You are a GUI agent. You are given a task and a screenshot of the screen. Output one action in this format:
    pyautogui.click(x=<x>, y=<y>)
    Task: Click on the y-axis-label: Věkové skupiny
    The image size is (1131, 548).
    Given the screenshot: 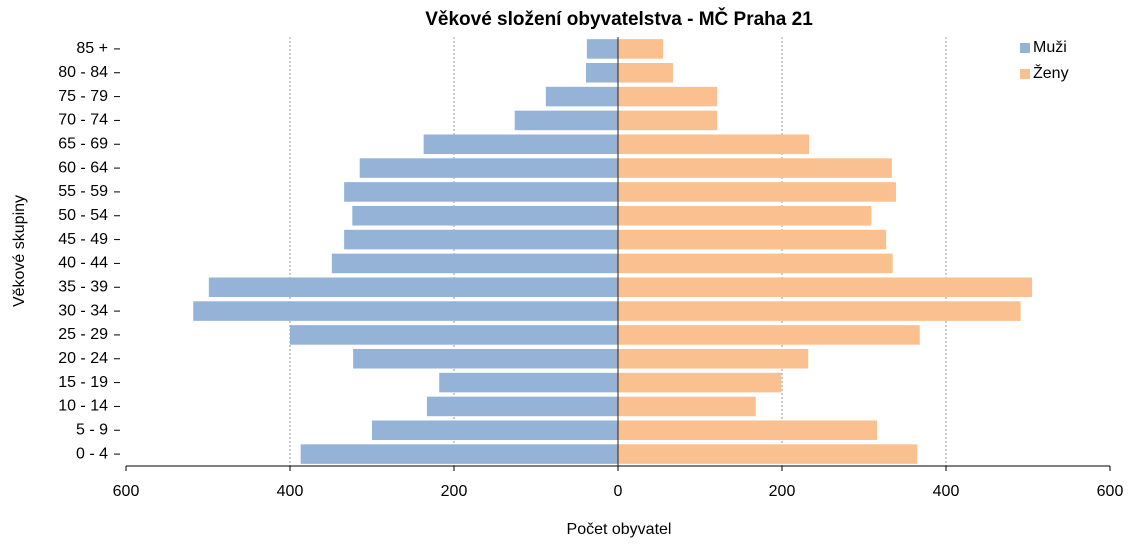 What is the action you would take?
    pyautogui.click(x=19, y=251)
    